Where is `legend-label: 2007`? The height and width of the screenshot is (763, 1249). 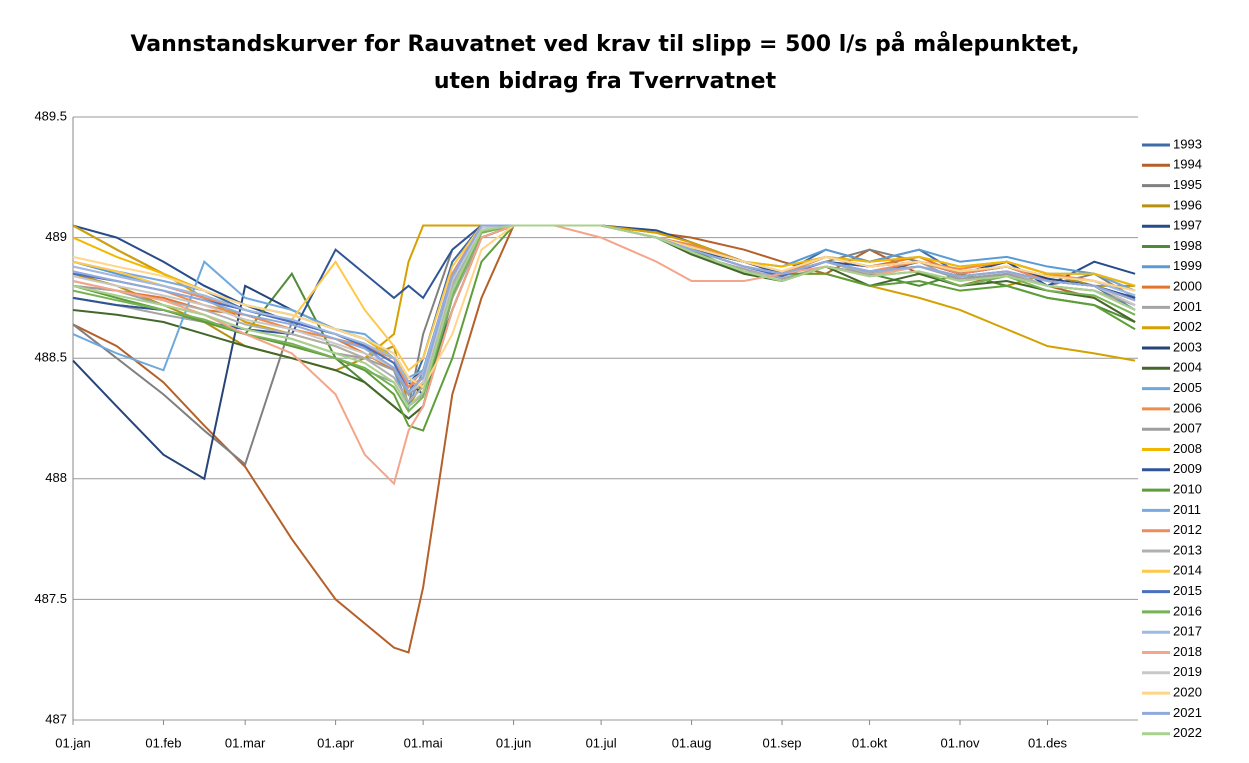
legend-label: 2007 is located at coordinates (1187, 428).